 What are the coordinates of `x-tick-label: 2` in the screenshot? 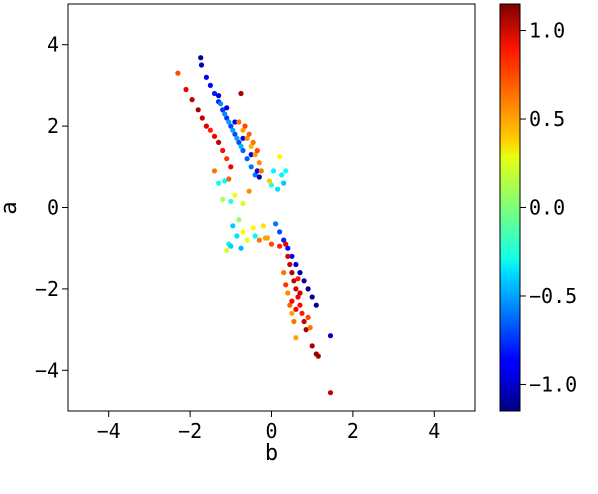 It's located at (353, 431).